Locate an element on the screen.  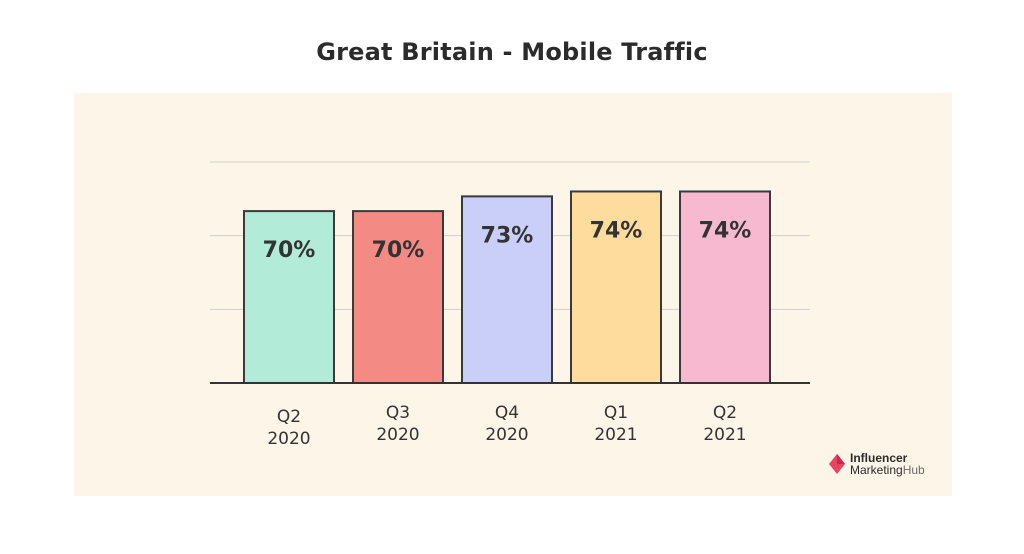
data-label-3: 74% is located at coordinates (616, 230).